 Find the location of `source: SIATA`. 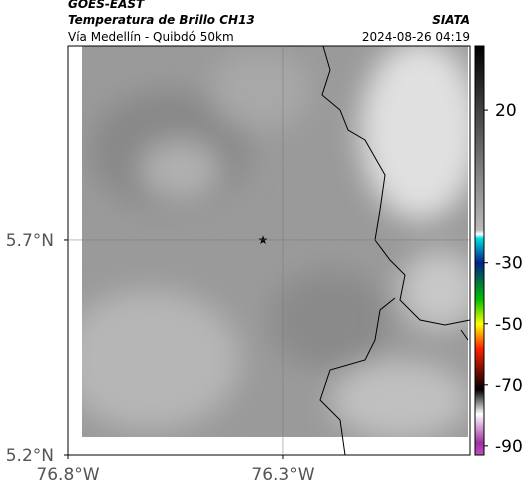

source: SIATA is located at coordinates (451, 20).